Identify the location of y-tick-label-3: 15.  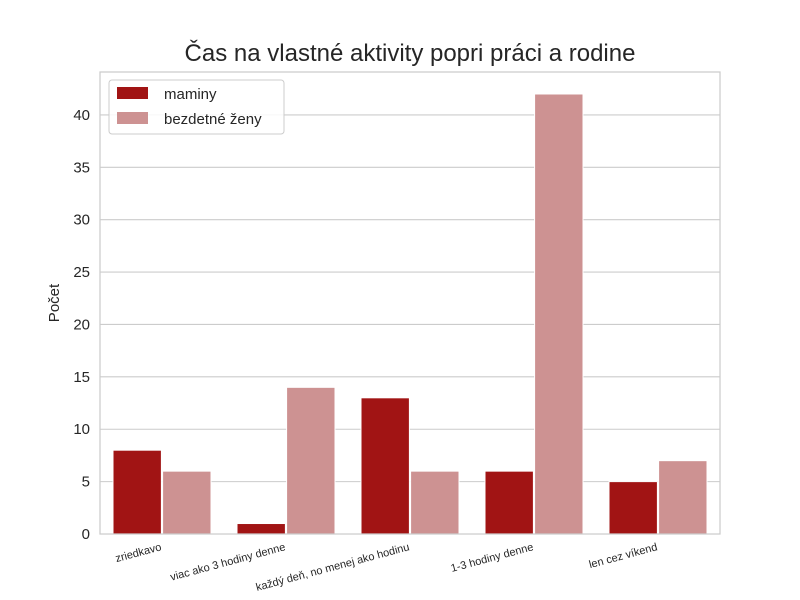
(81, 377).